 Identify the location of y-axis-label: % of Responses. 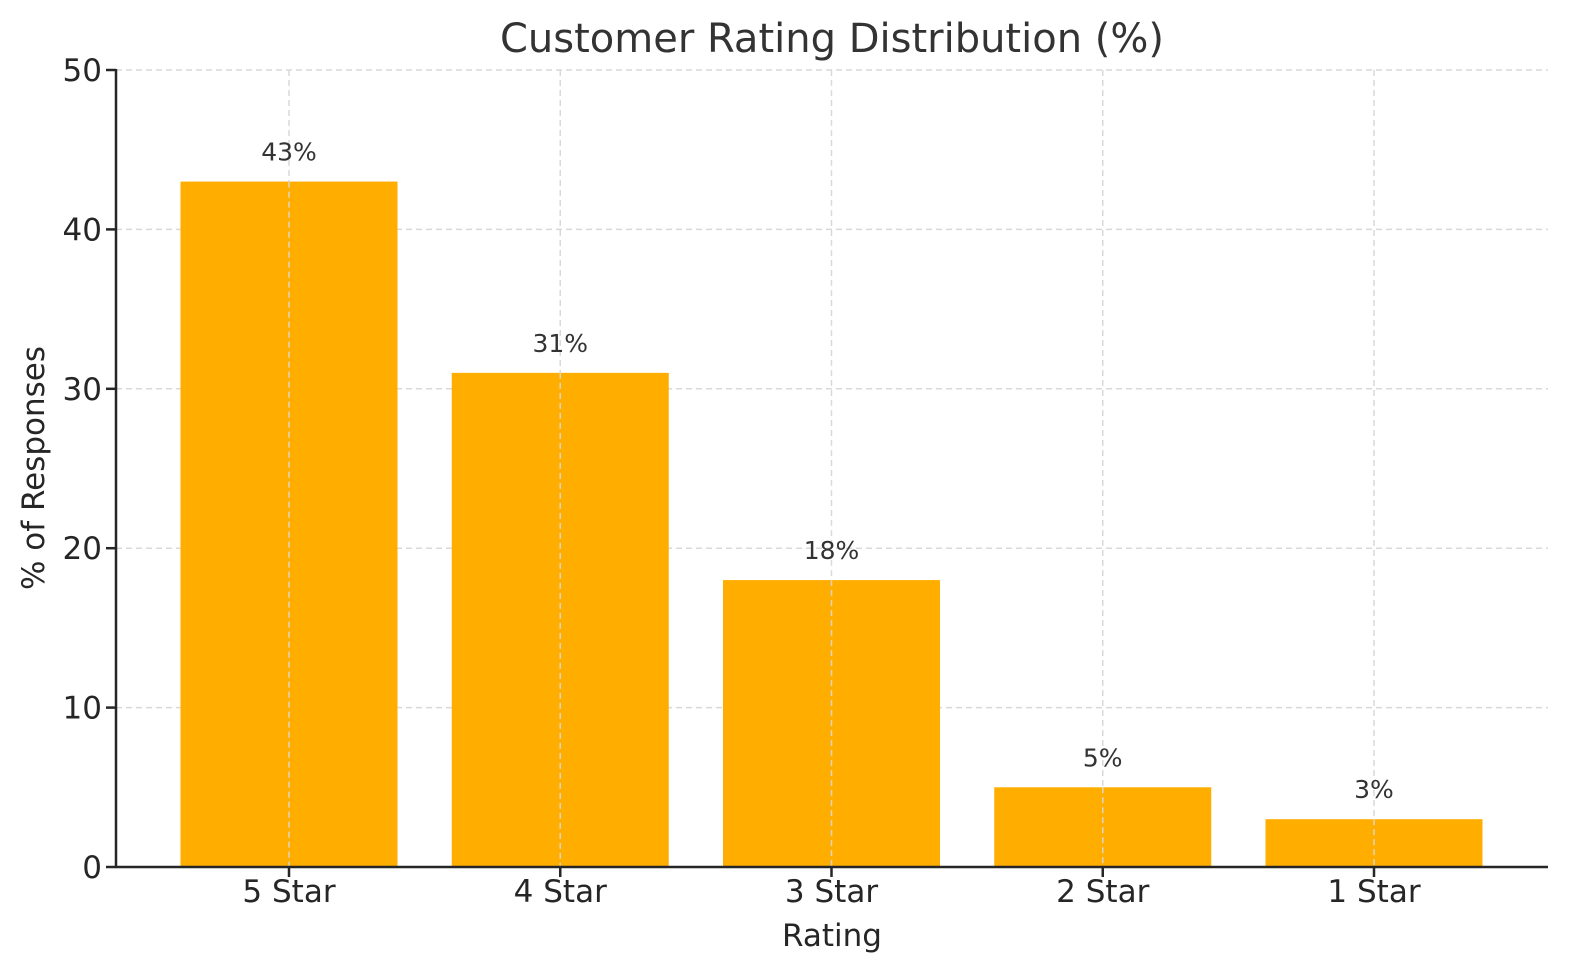
(34, 468).